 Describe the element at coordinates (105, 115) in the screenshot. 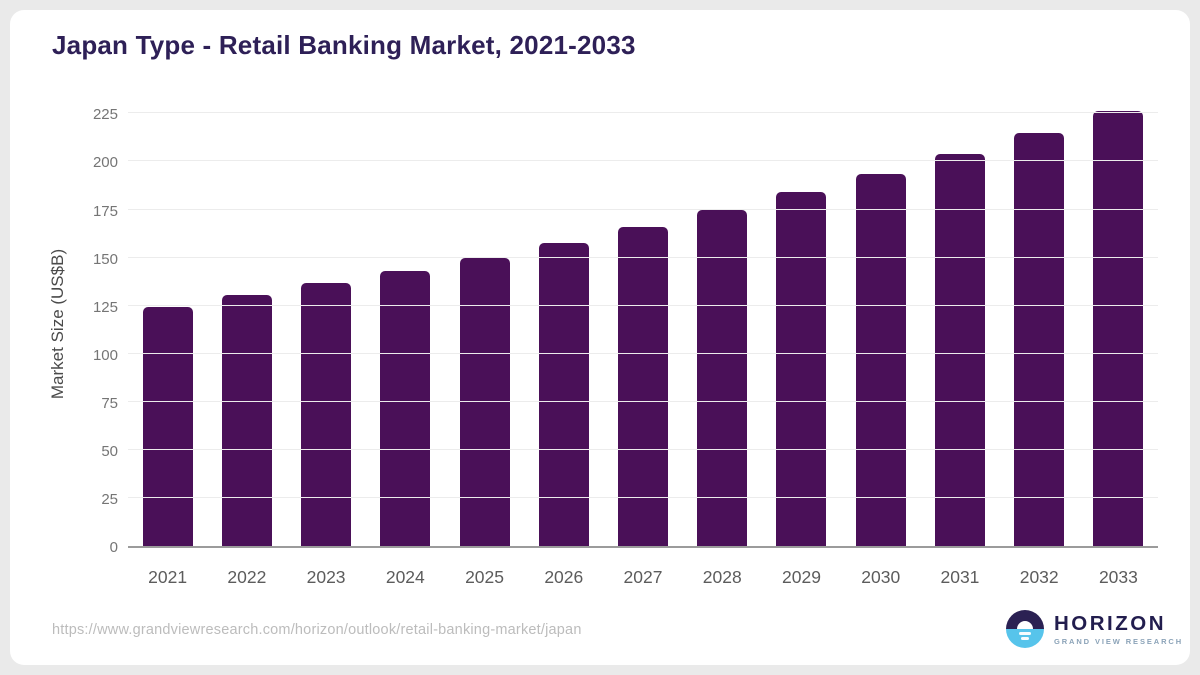

I see `y-tick-label: 225` at that location.